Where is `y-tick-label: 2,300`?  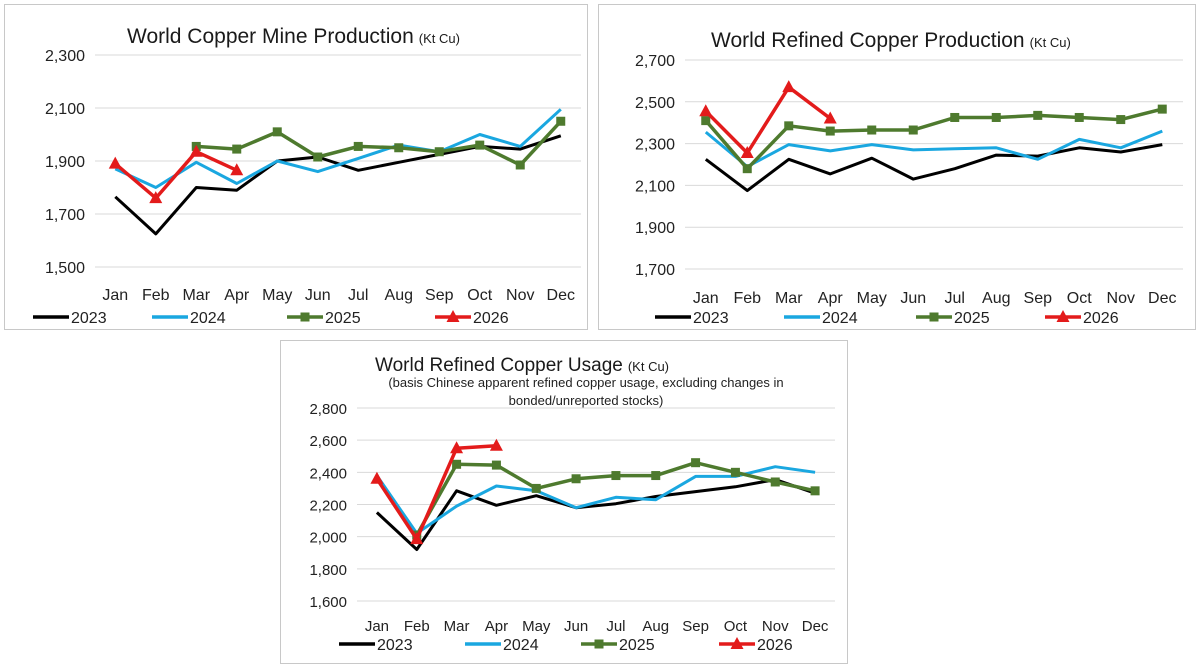 y-tick-label: 2,300 is located at coordinates (655, 145).